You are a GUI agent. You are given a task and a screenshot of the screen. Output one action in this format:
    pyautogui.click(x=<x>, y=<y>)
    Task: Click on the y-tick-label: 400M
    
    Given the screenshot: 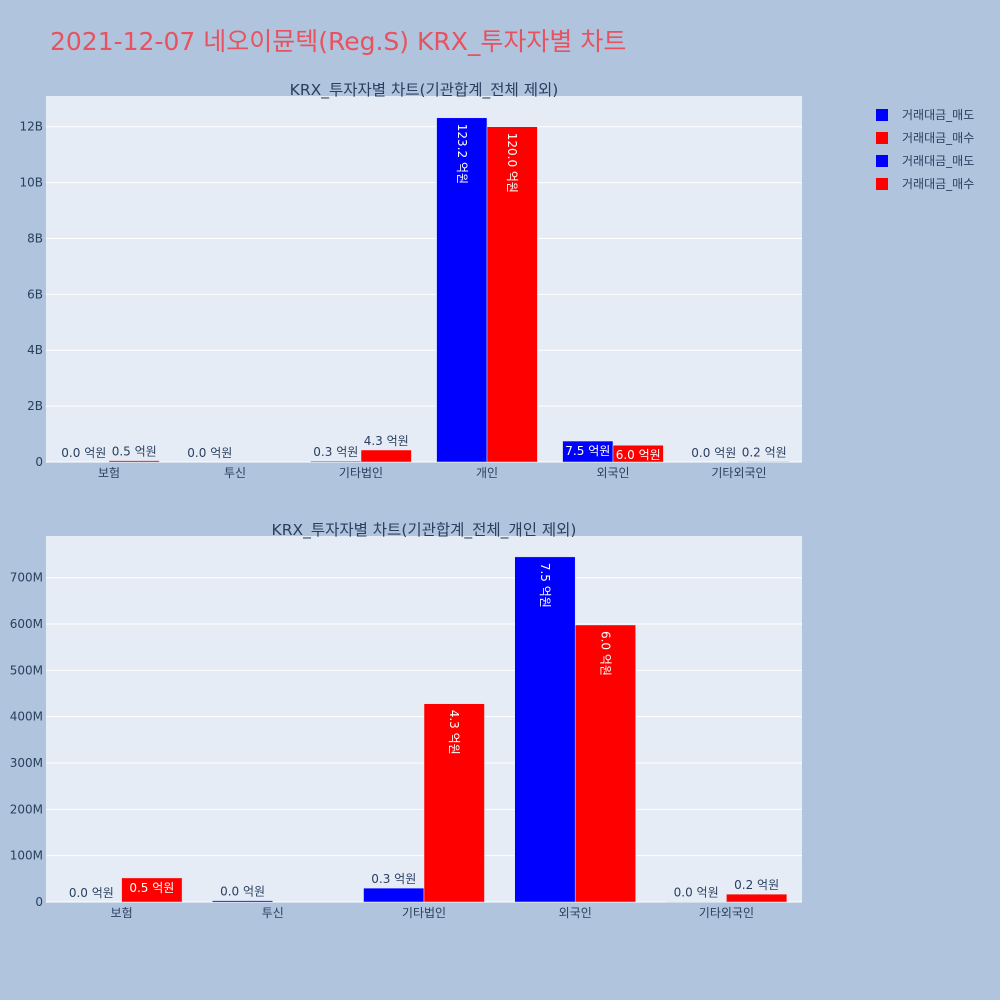 What is the action you would take?
    pyautogui.click(x=26, y=717)
    